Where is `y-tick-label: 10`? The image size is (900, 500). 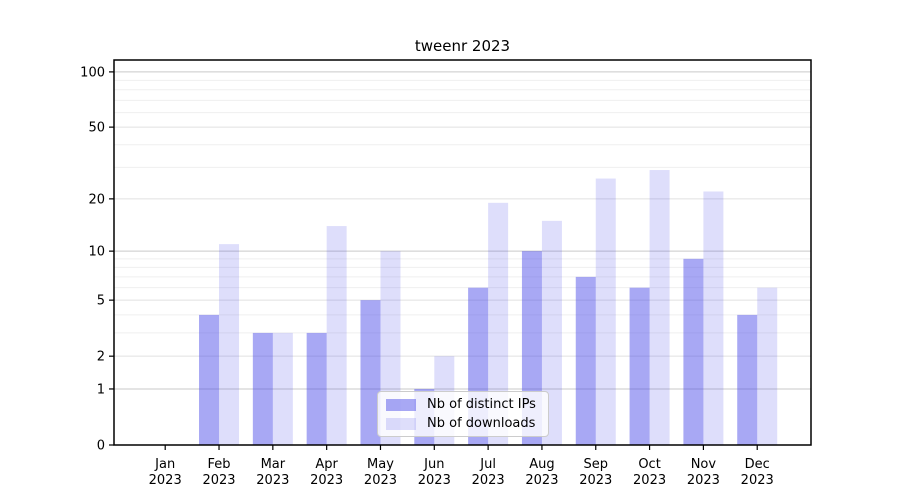 y-tick-label: 10 is located at coordinates (96, 252).